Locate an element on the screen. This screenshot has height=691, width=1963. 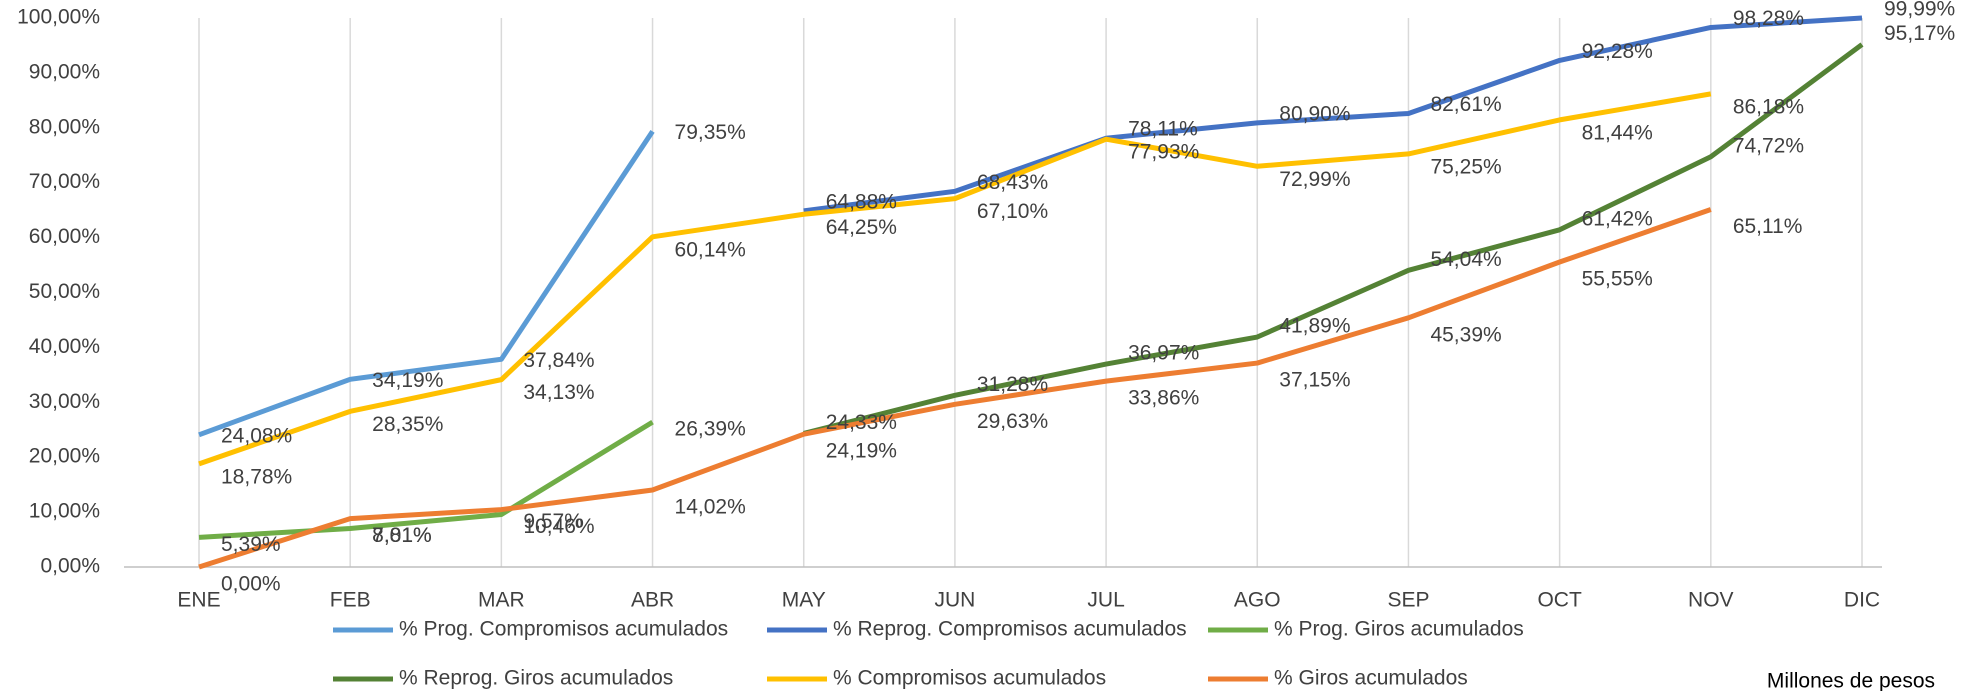
y-tick-label: 70,00% is located at coordinates (64, 181).